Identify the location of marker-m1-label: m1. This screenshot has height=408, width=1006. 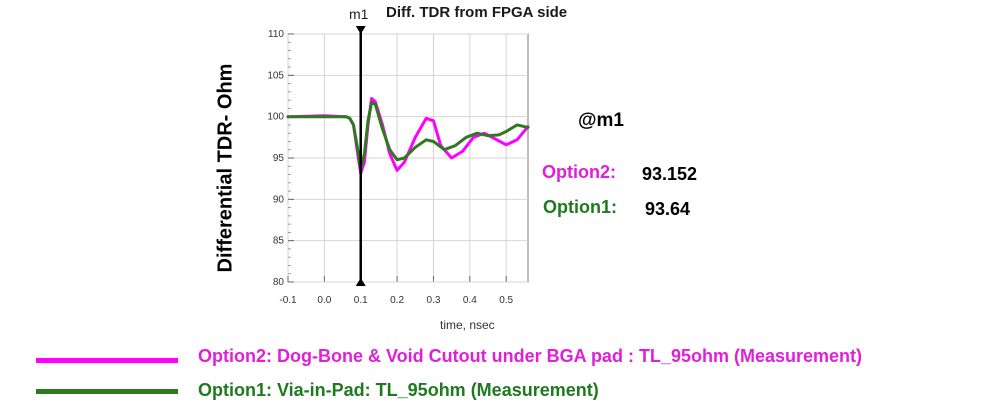
(359, 14).